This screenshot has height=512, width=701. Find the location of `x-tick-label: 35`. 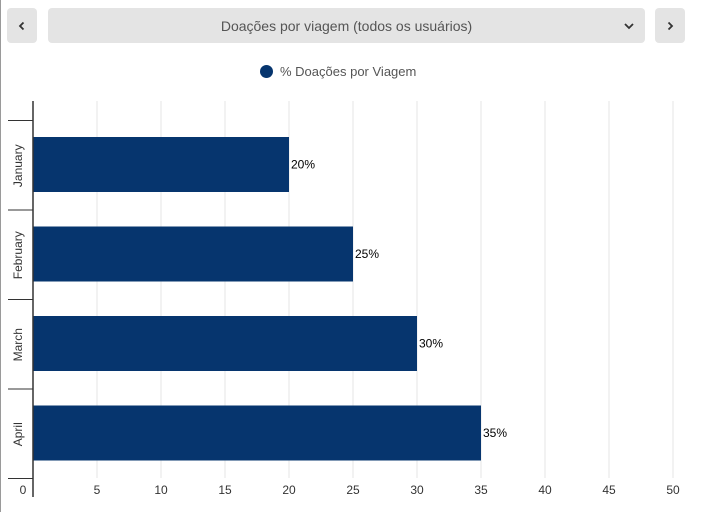

x-tick-label: 35 is located at coordinates (481, 490).